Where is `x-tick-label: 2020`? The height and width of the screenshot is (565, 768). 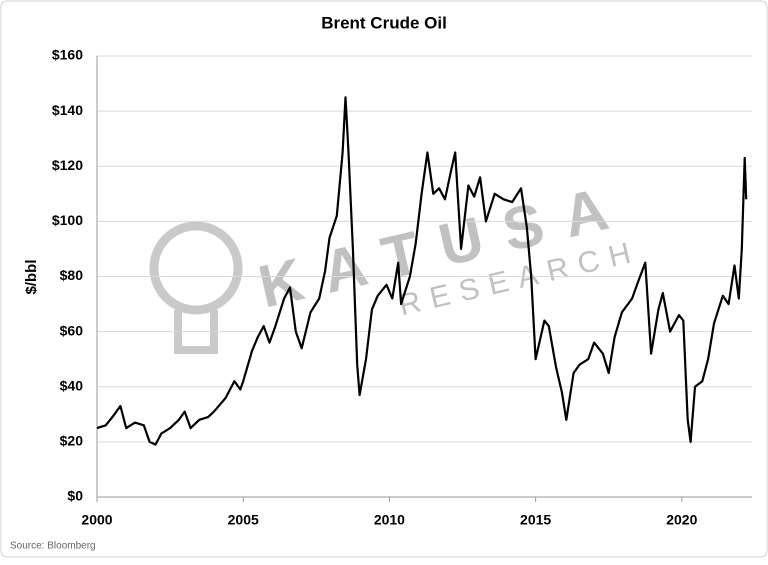 x-tick-label: 2020 is located at coordinates (681, 520).